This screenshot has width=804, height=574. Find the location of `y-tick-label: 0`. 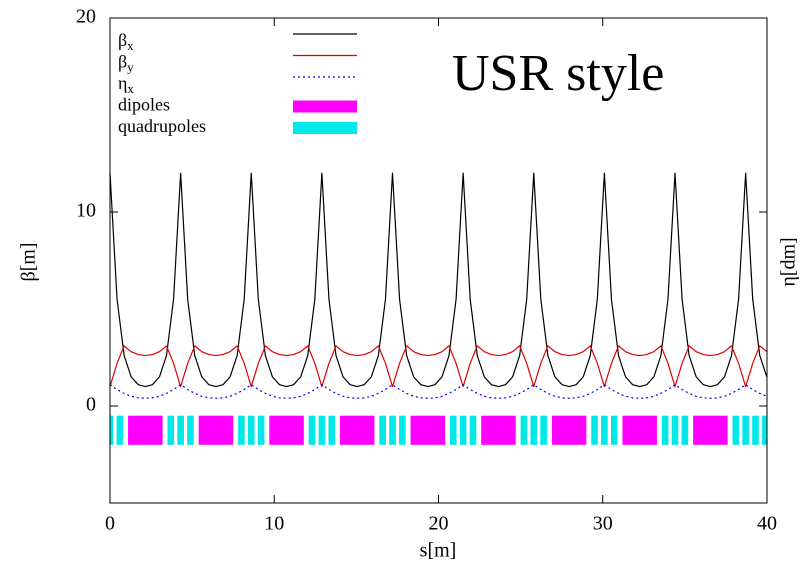

y-tick-label: 0 is located at coordinates (91, 405).